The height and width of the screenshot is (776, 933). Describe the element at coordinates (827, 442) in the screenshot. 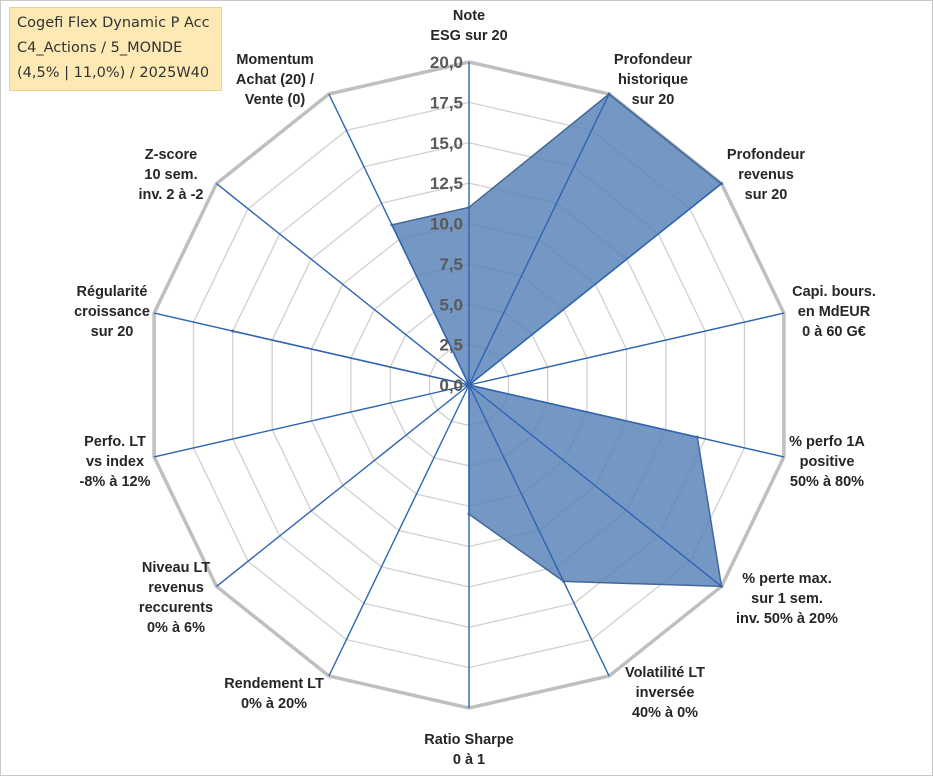

I see `category-label-line: % perfo 1A` at that location.